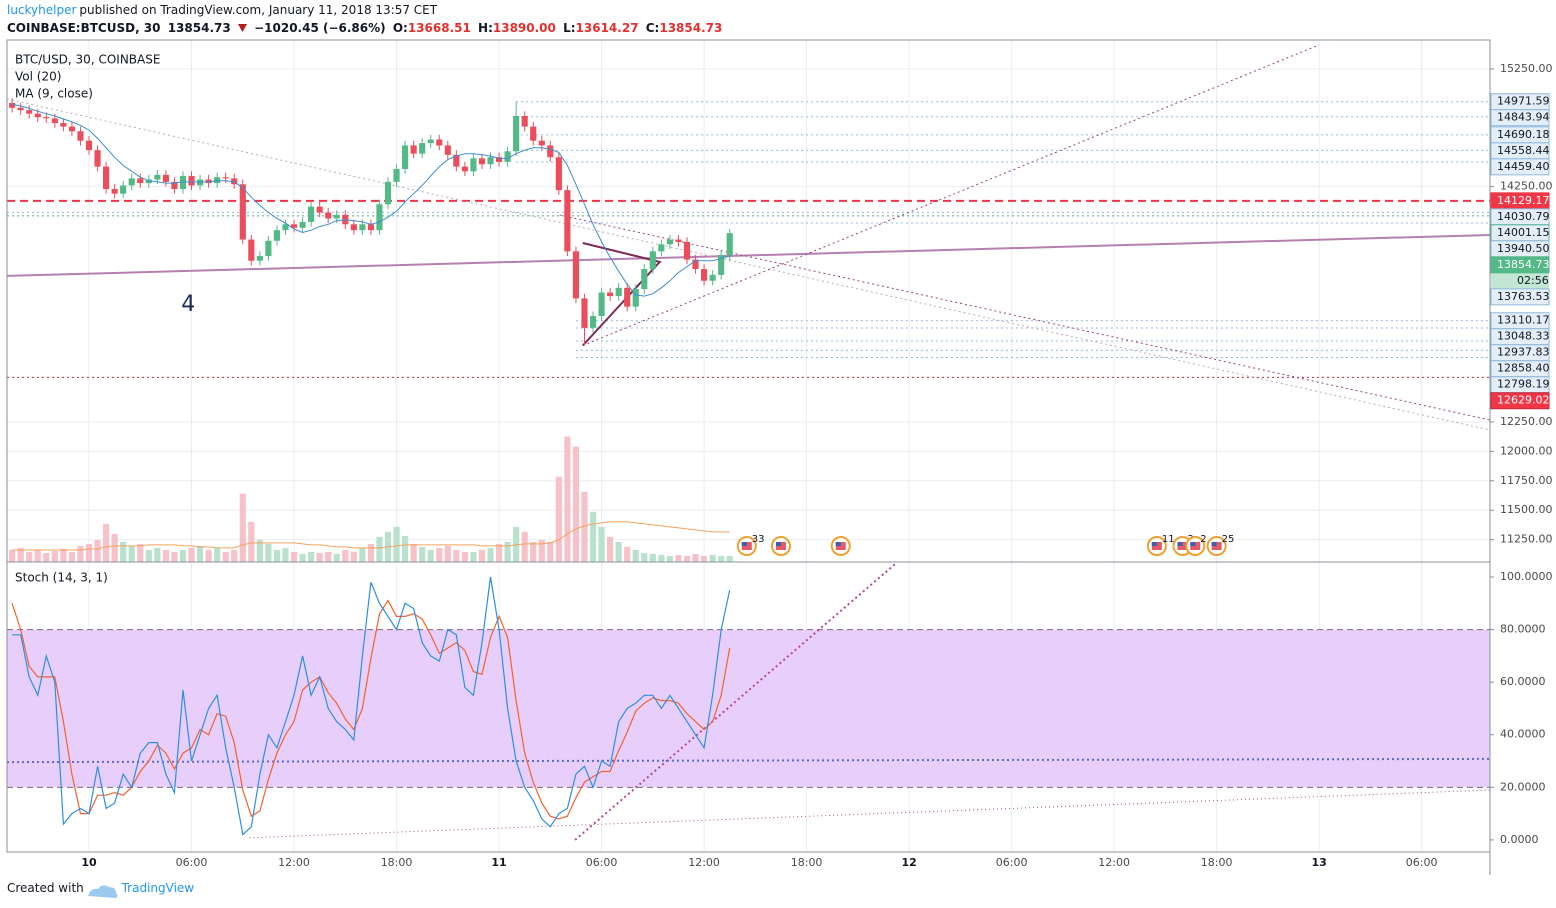 This screenshot has width=1556, height=908. What do you see at coordinates (908, 862) in the screenshot?
I see `x-tick-label: 12` at bounding box center [908, 862].